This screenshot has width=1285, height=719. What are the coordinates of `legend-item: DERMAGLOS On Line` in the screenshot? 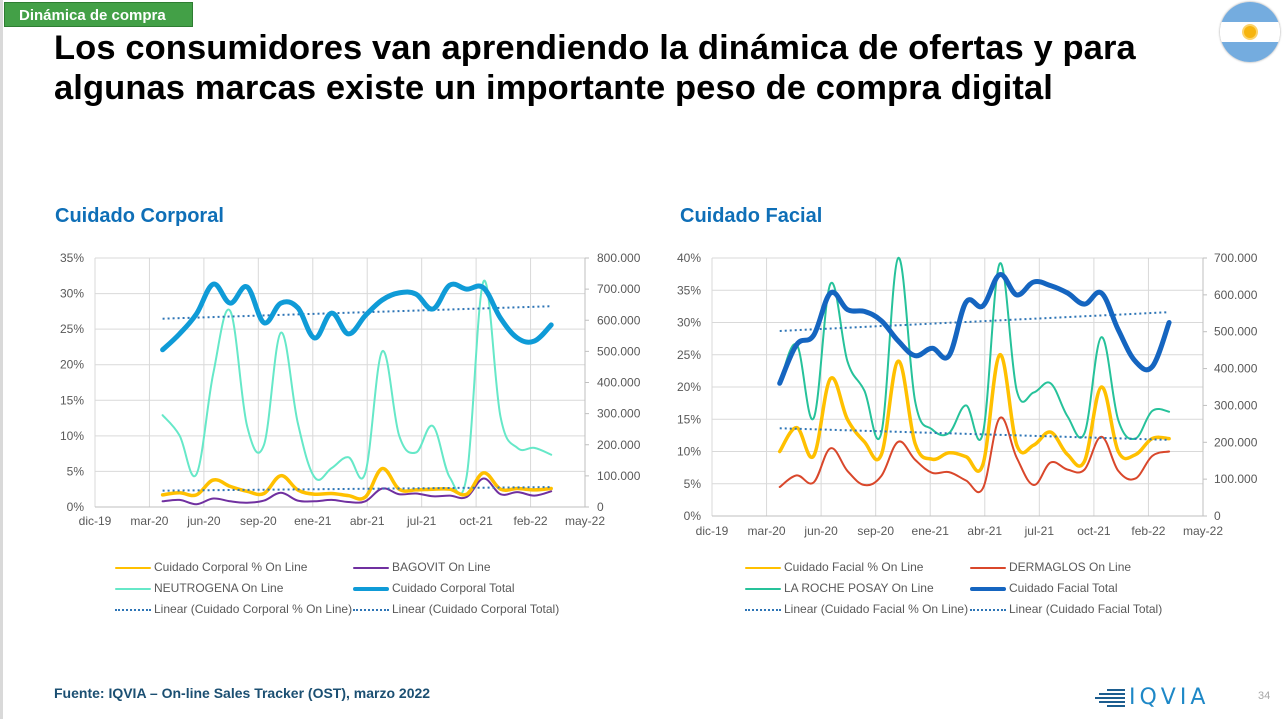 It's located at (1050, 567).